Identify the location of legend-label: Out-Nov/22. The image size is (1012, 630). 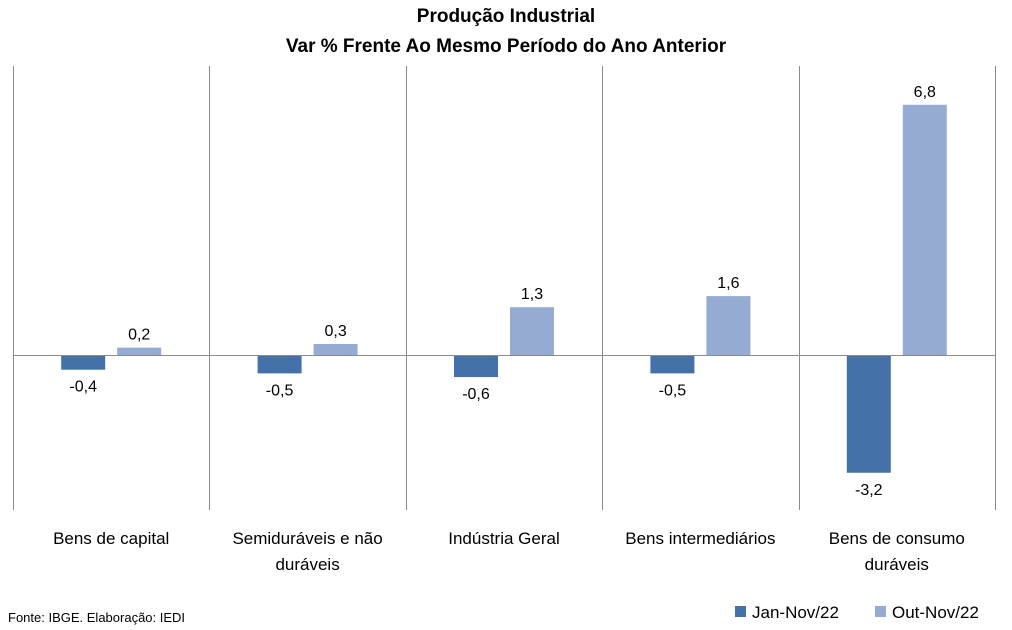
(935, 612).